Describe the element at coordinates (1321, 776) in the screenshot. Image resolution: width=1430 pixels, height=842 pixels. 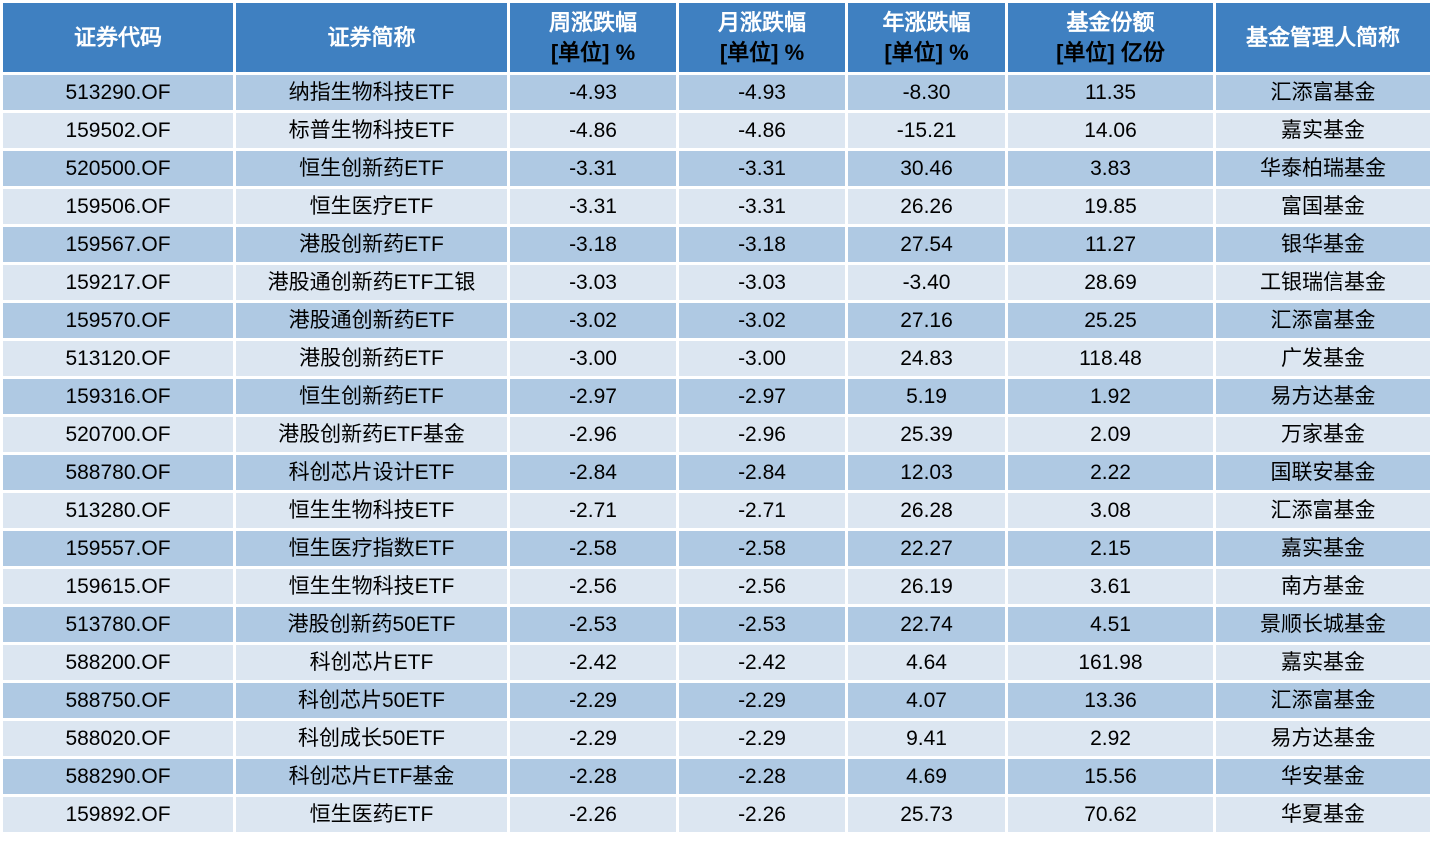
I see `cell-manager: 华安基金` at that location.